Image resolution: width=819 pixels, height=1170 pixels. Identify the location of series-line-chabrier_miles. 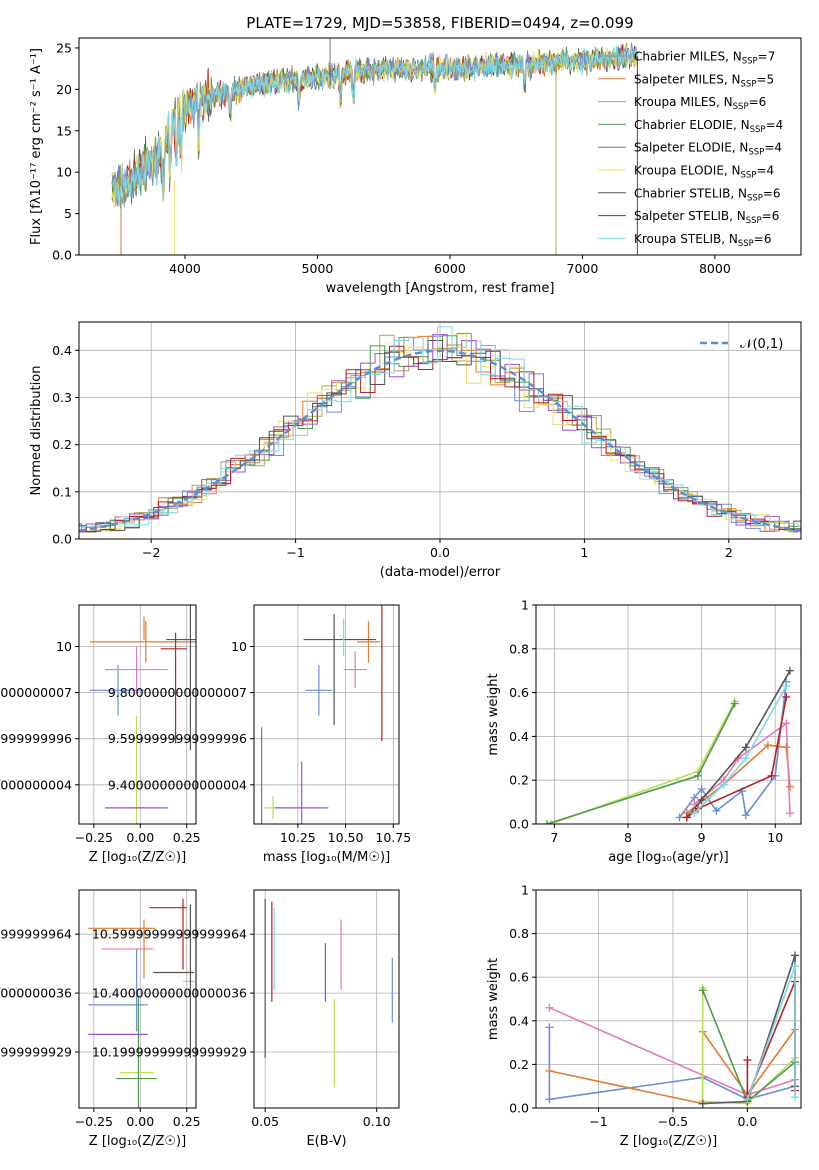
(733, 749).